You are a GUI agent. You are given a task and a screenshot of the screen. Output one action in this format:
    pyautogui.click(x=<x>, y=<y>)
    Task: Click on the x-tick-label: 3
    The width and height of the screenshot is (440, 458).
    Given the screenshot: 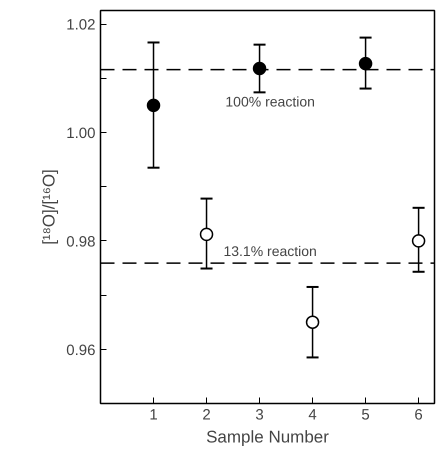 What is the action you would take?
    pyautogui.click(x=259, y=415)
    